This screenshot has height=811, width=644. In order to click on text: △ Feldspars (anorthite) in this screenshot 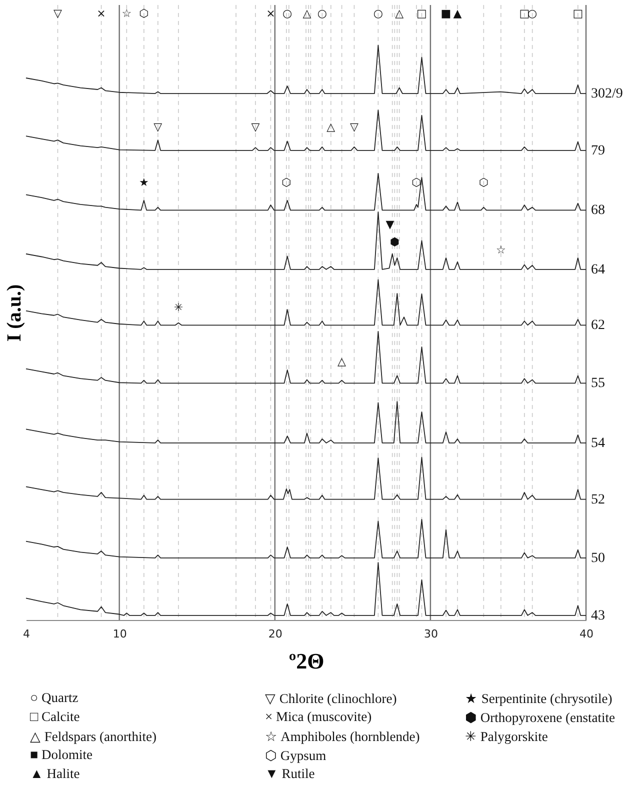, I will do `click(94, 737)`.